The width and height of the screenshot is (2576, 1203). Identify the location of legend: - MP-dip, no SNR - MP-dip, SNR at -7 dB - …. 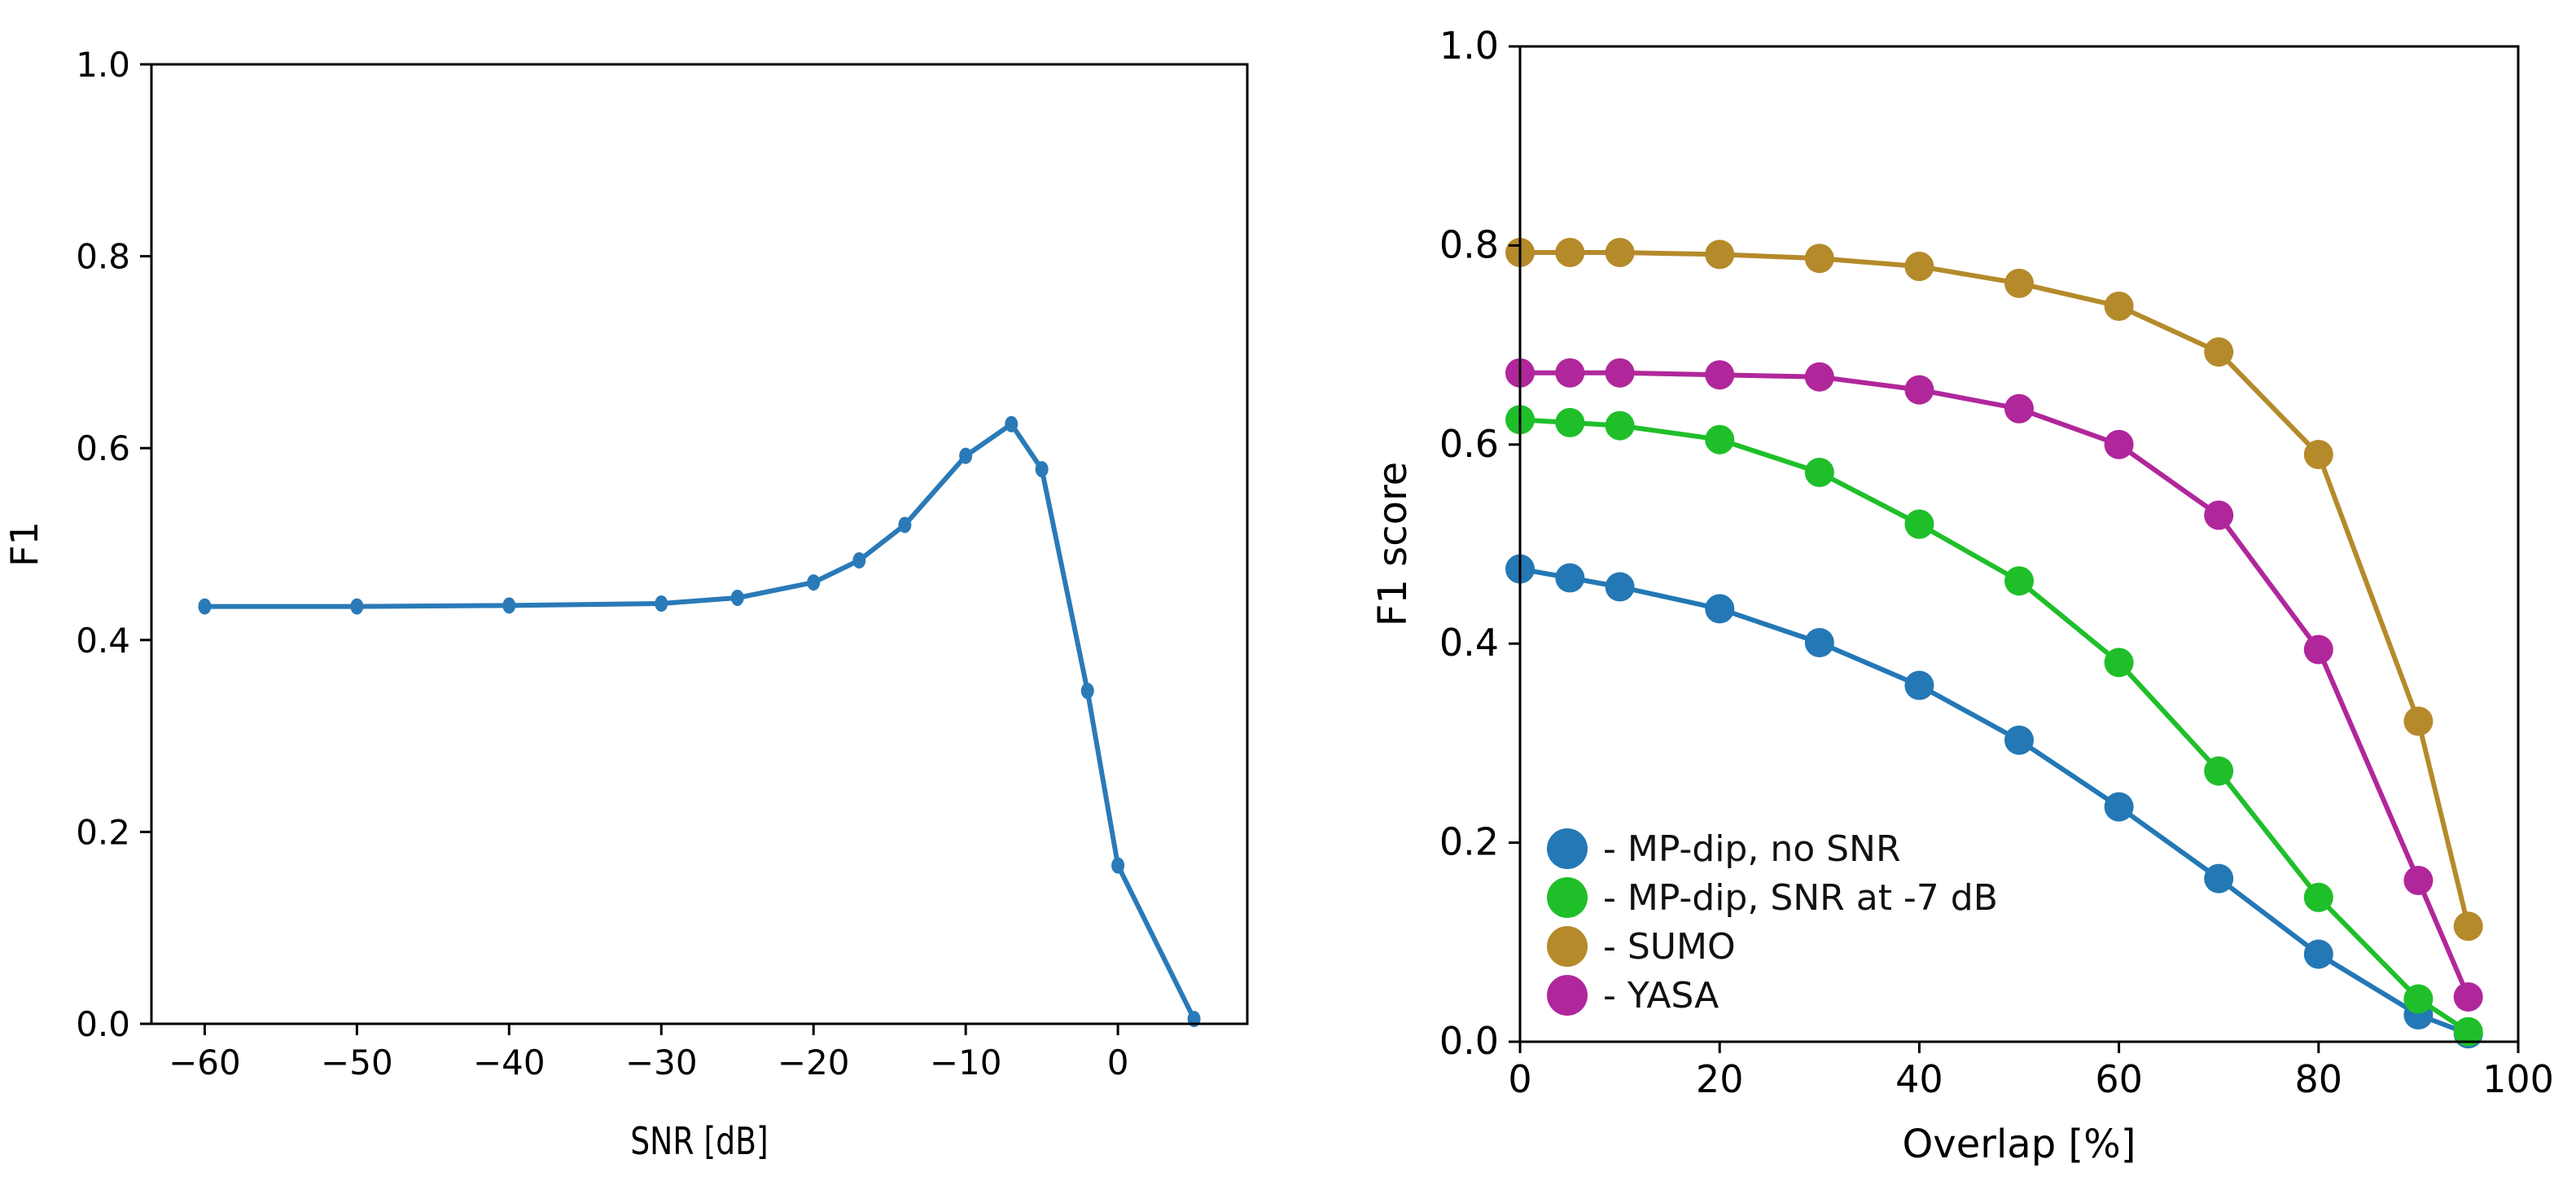
(1772, 922).